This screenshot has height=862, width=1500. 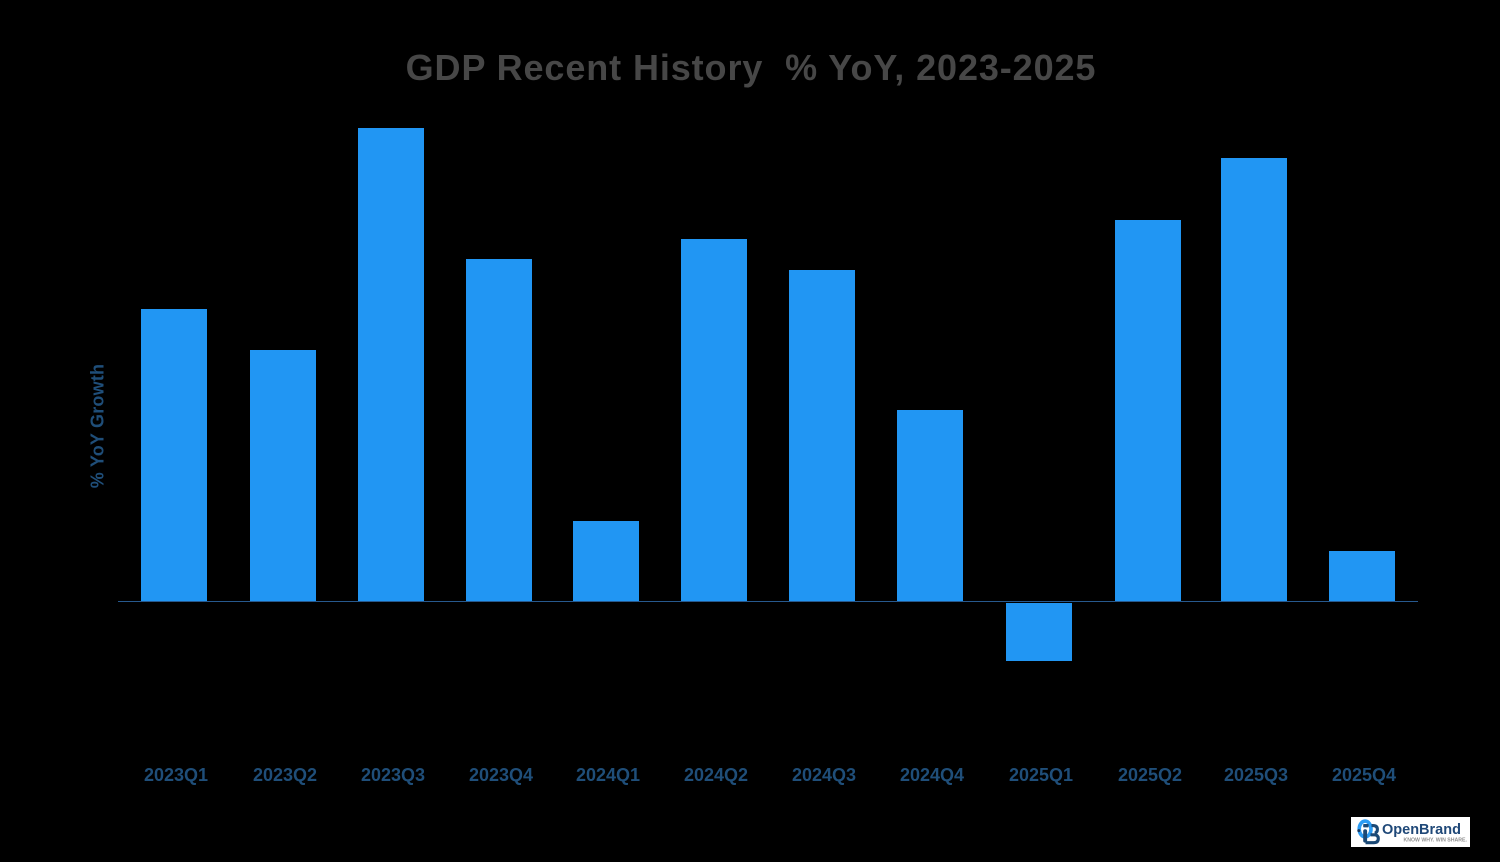 I want to click on svg-text: KNOW WHY. WIN SHARE., so click(x=1436, y=841).